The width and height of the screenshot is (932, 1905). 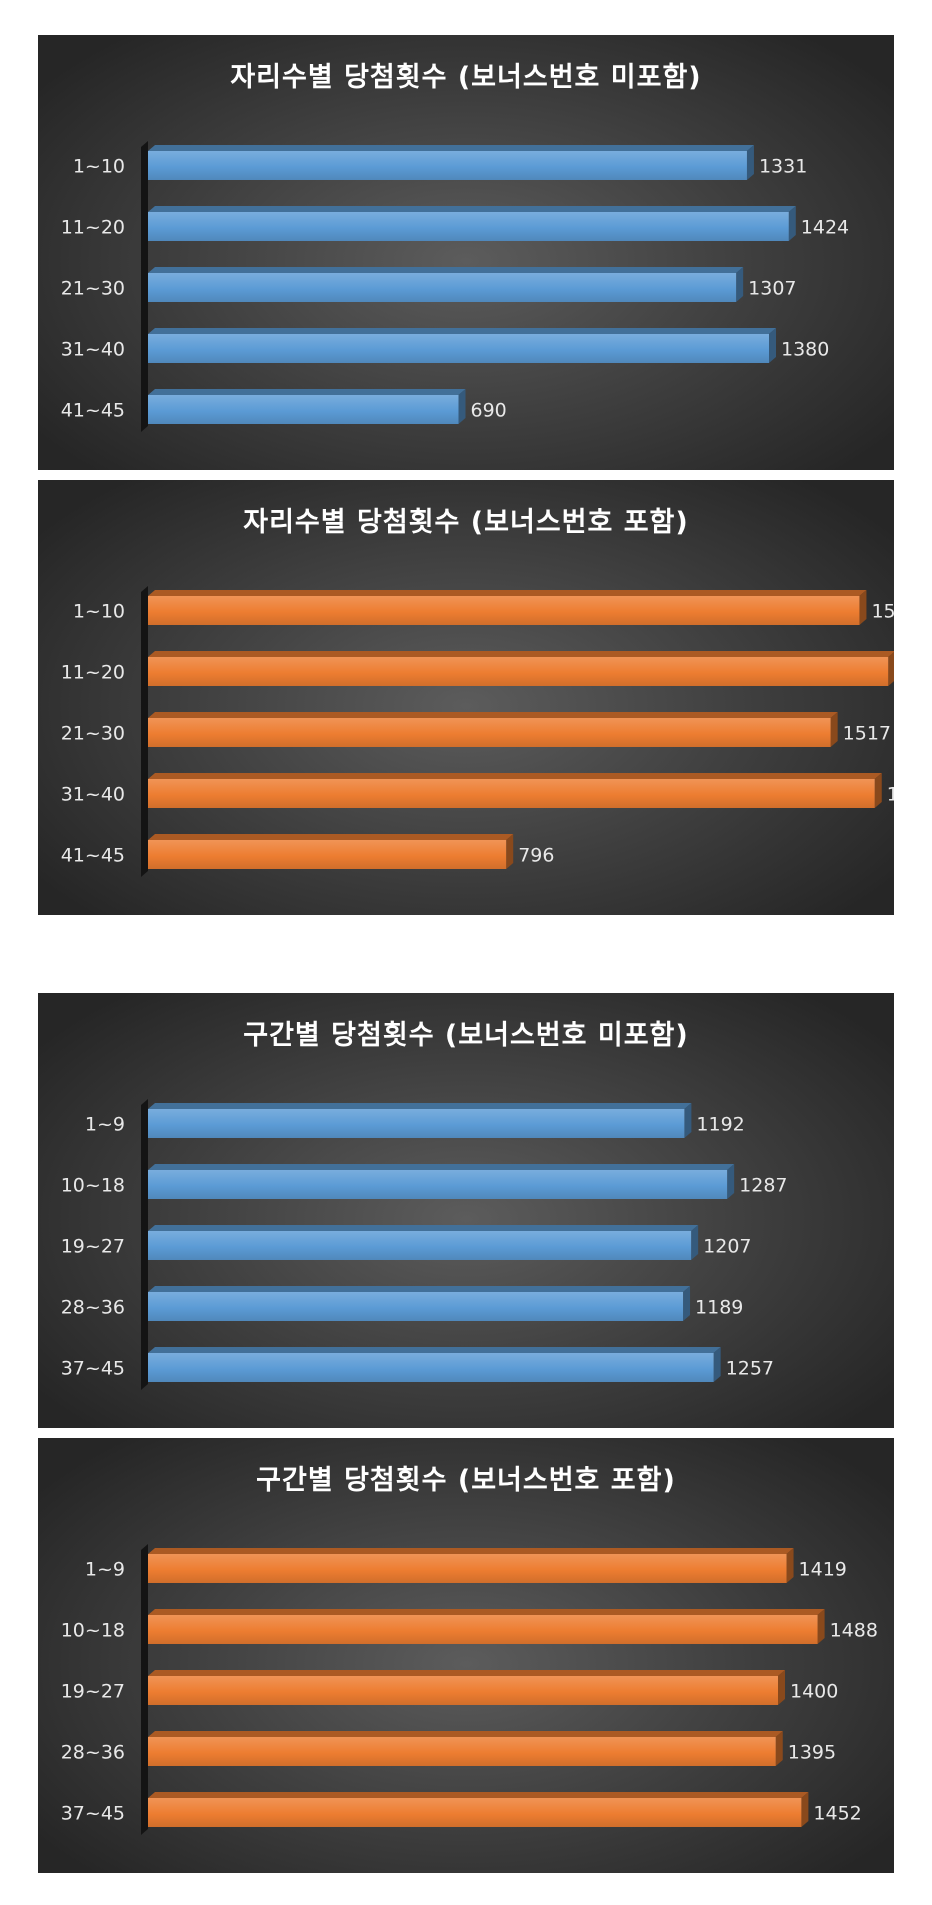 I want to click on data-label: 796, so click(x=536, y=856).